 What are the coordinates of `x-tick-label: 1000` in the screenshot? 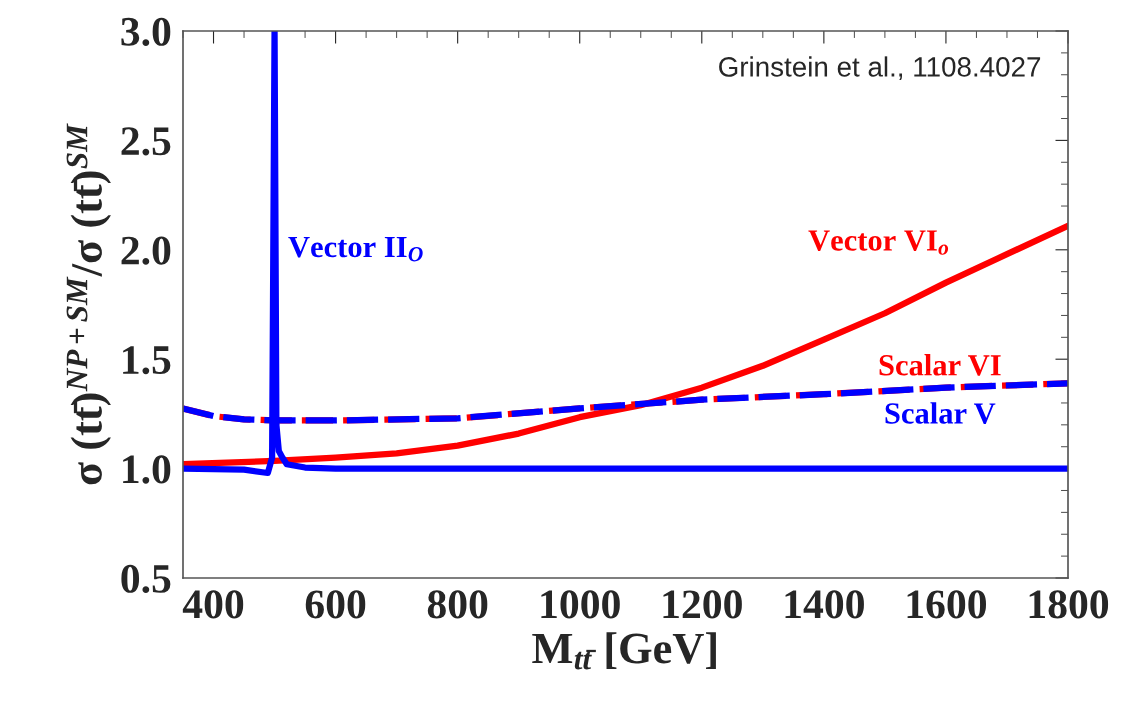 It's located at (580, 604).